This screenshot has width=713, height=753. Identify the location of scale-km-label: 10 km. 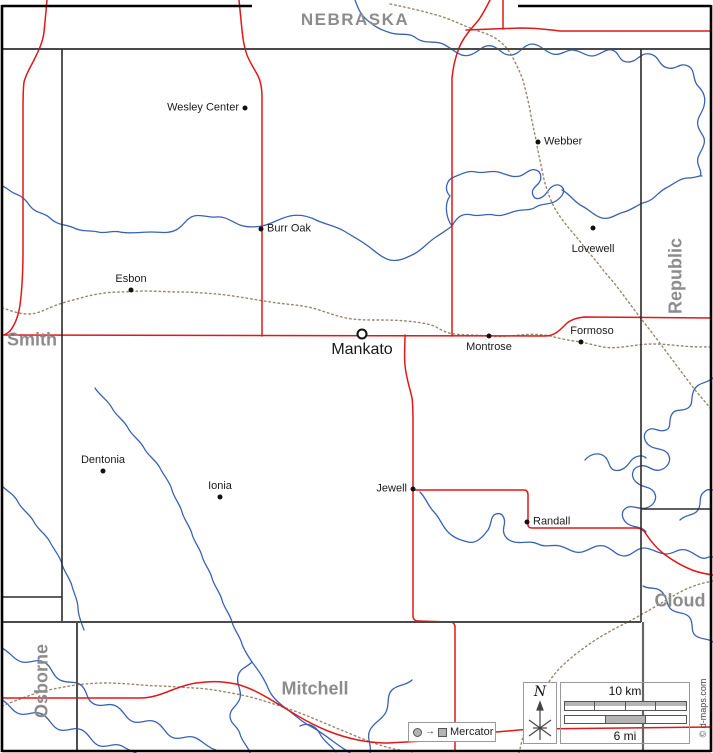
(625, 691).